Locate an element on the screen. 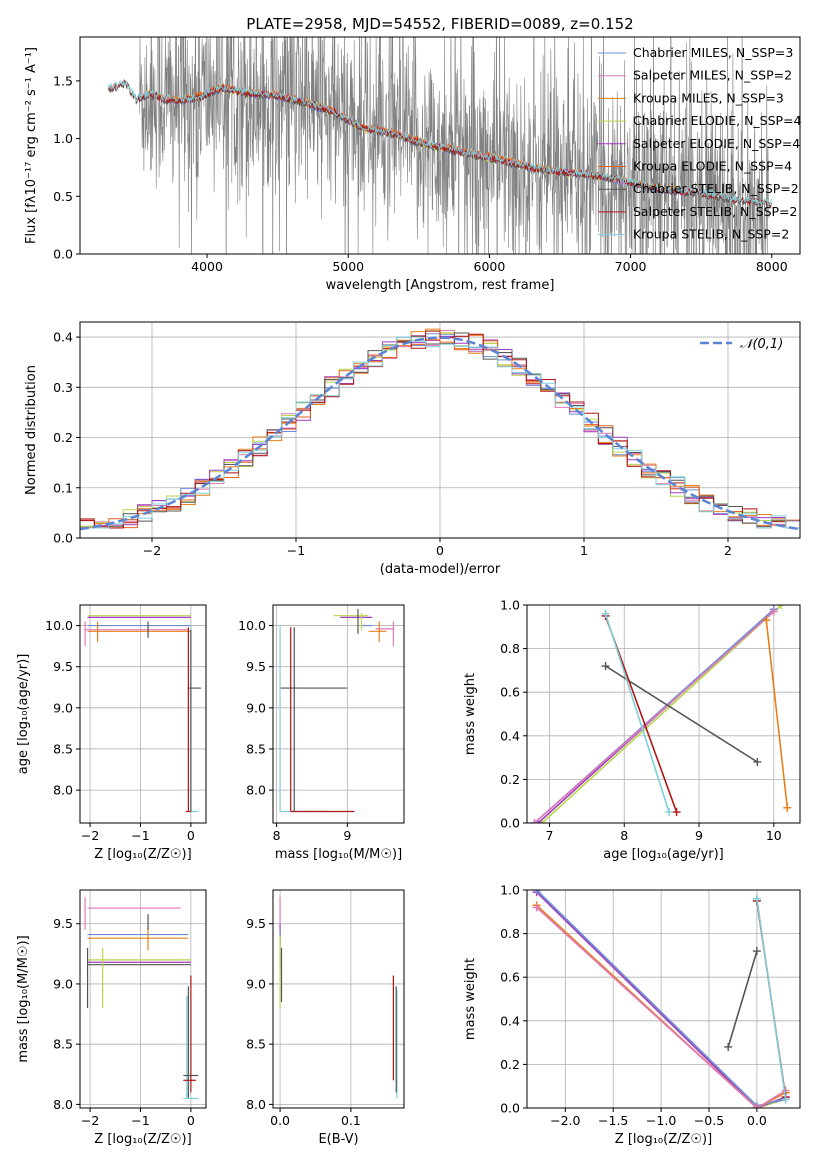 The height and width of the screenshot is (1170, 819). y-axis-label: mass weight is located at coordinates (470, 999).